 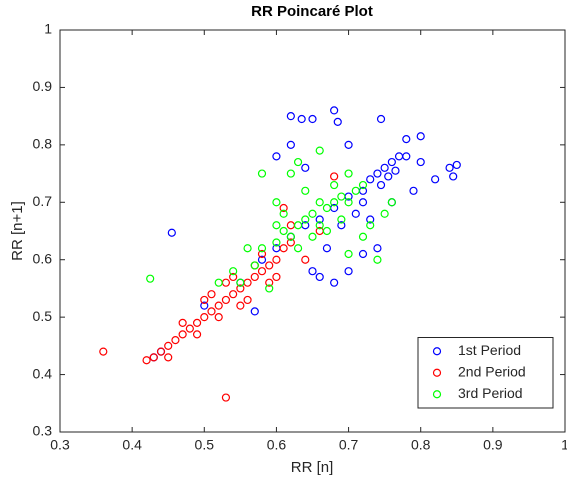 What do you see at coordinates (43, 201) in the screenshot?
I see `y-tick-label: 0.7` at bounding box center [43, 201].